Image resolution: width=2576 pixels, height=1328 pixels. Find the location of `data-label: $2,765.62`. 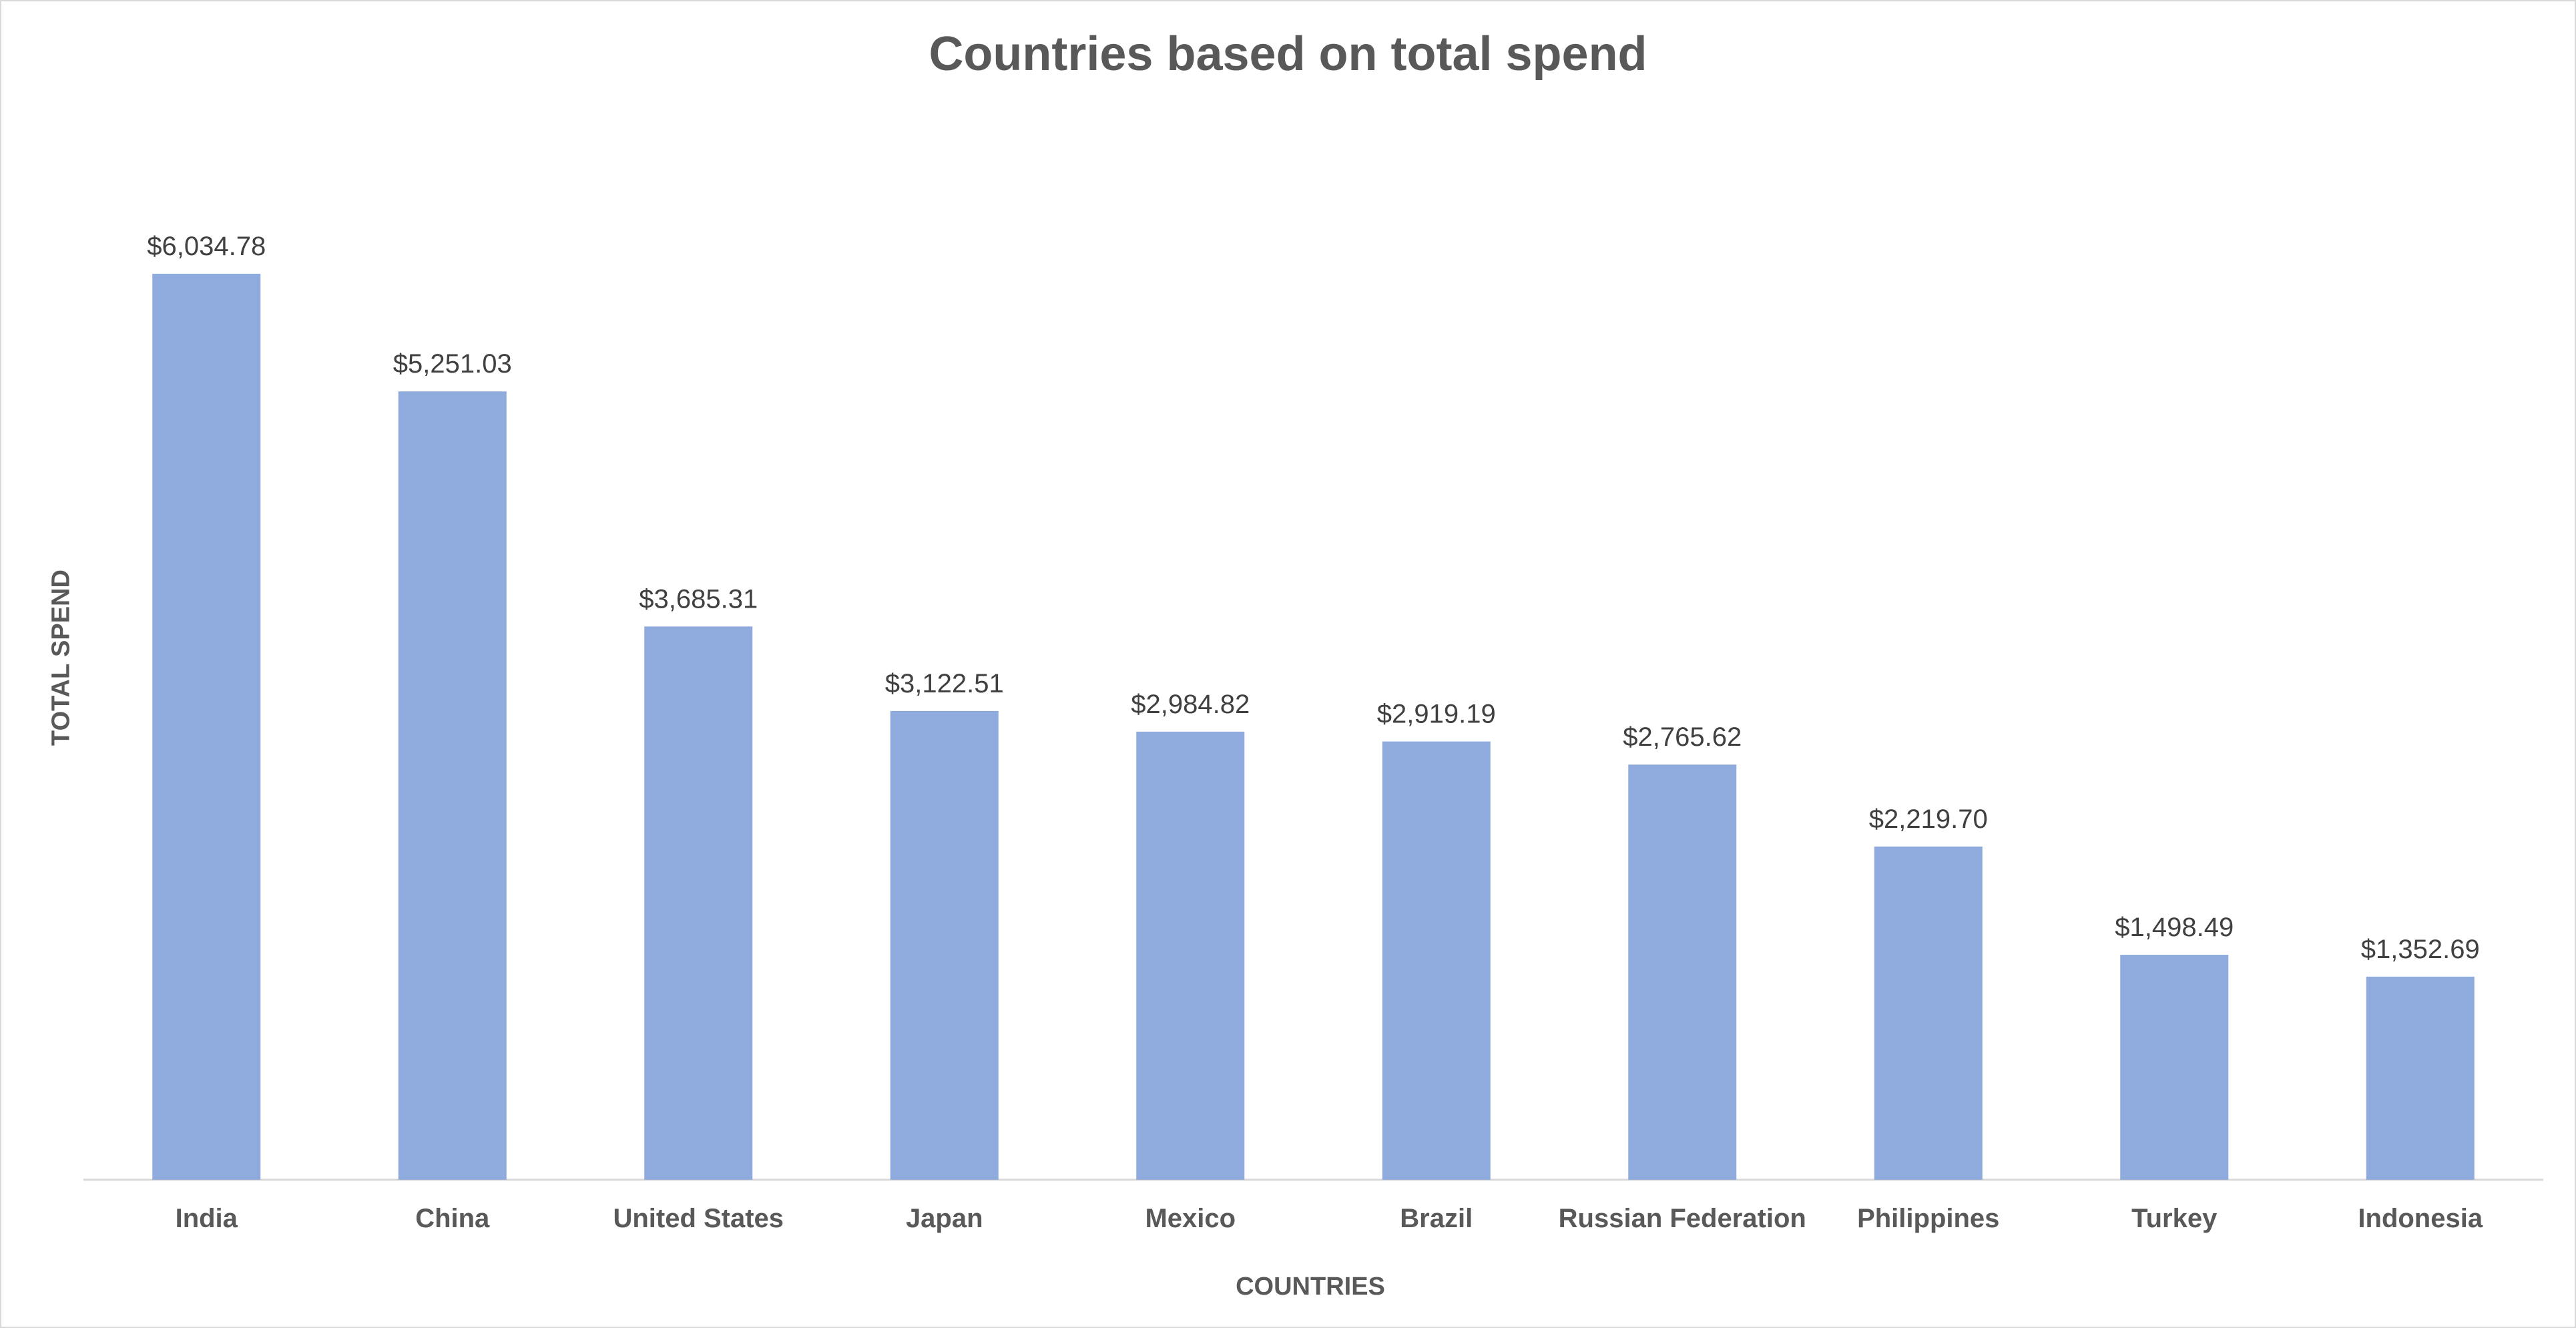

data-label: $2,765.62 is located at coordinates (1682, 737).